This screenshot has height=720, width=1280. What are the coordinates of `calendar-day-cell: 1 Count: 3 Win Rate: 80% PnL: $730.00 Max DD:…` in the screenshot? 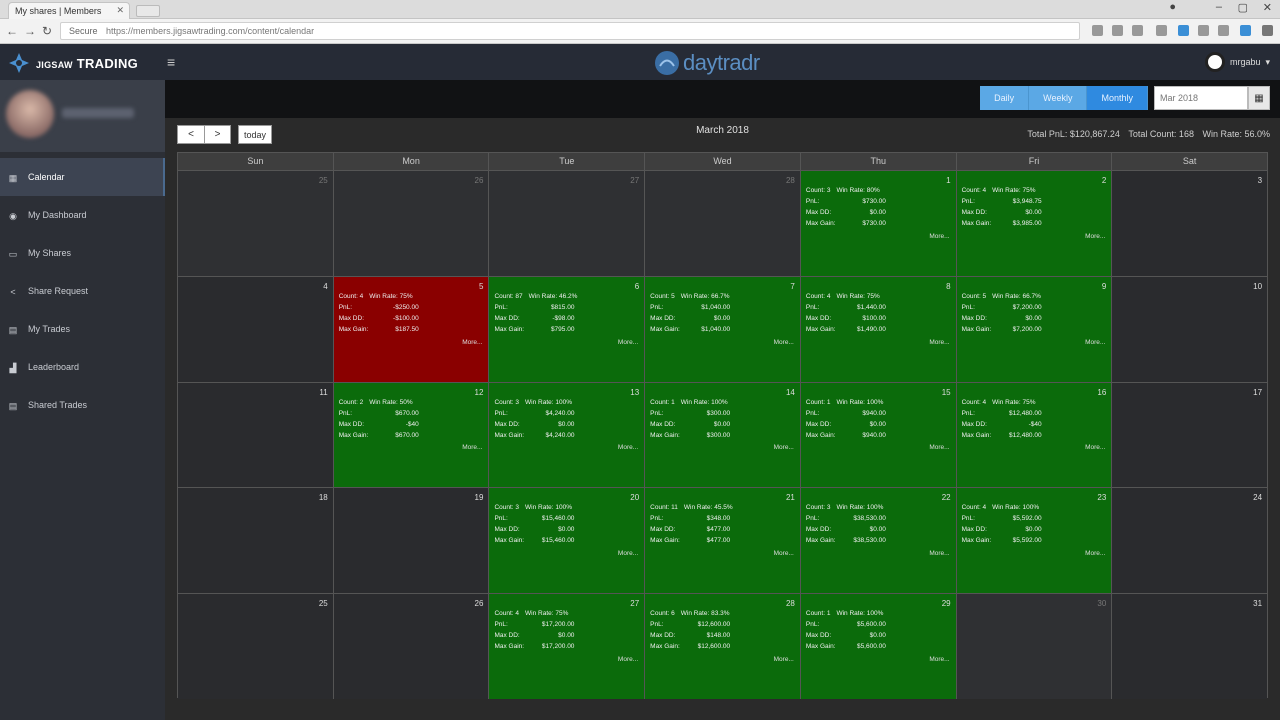 It's located at (878, 223).